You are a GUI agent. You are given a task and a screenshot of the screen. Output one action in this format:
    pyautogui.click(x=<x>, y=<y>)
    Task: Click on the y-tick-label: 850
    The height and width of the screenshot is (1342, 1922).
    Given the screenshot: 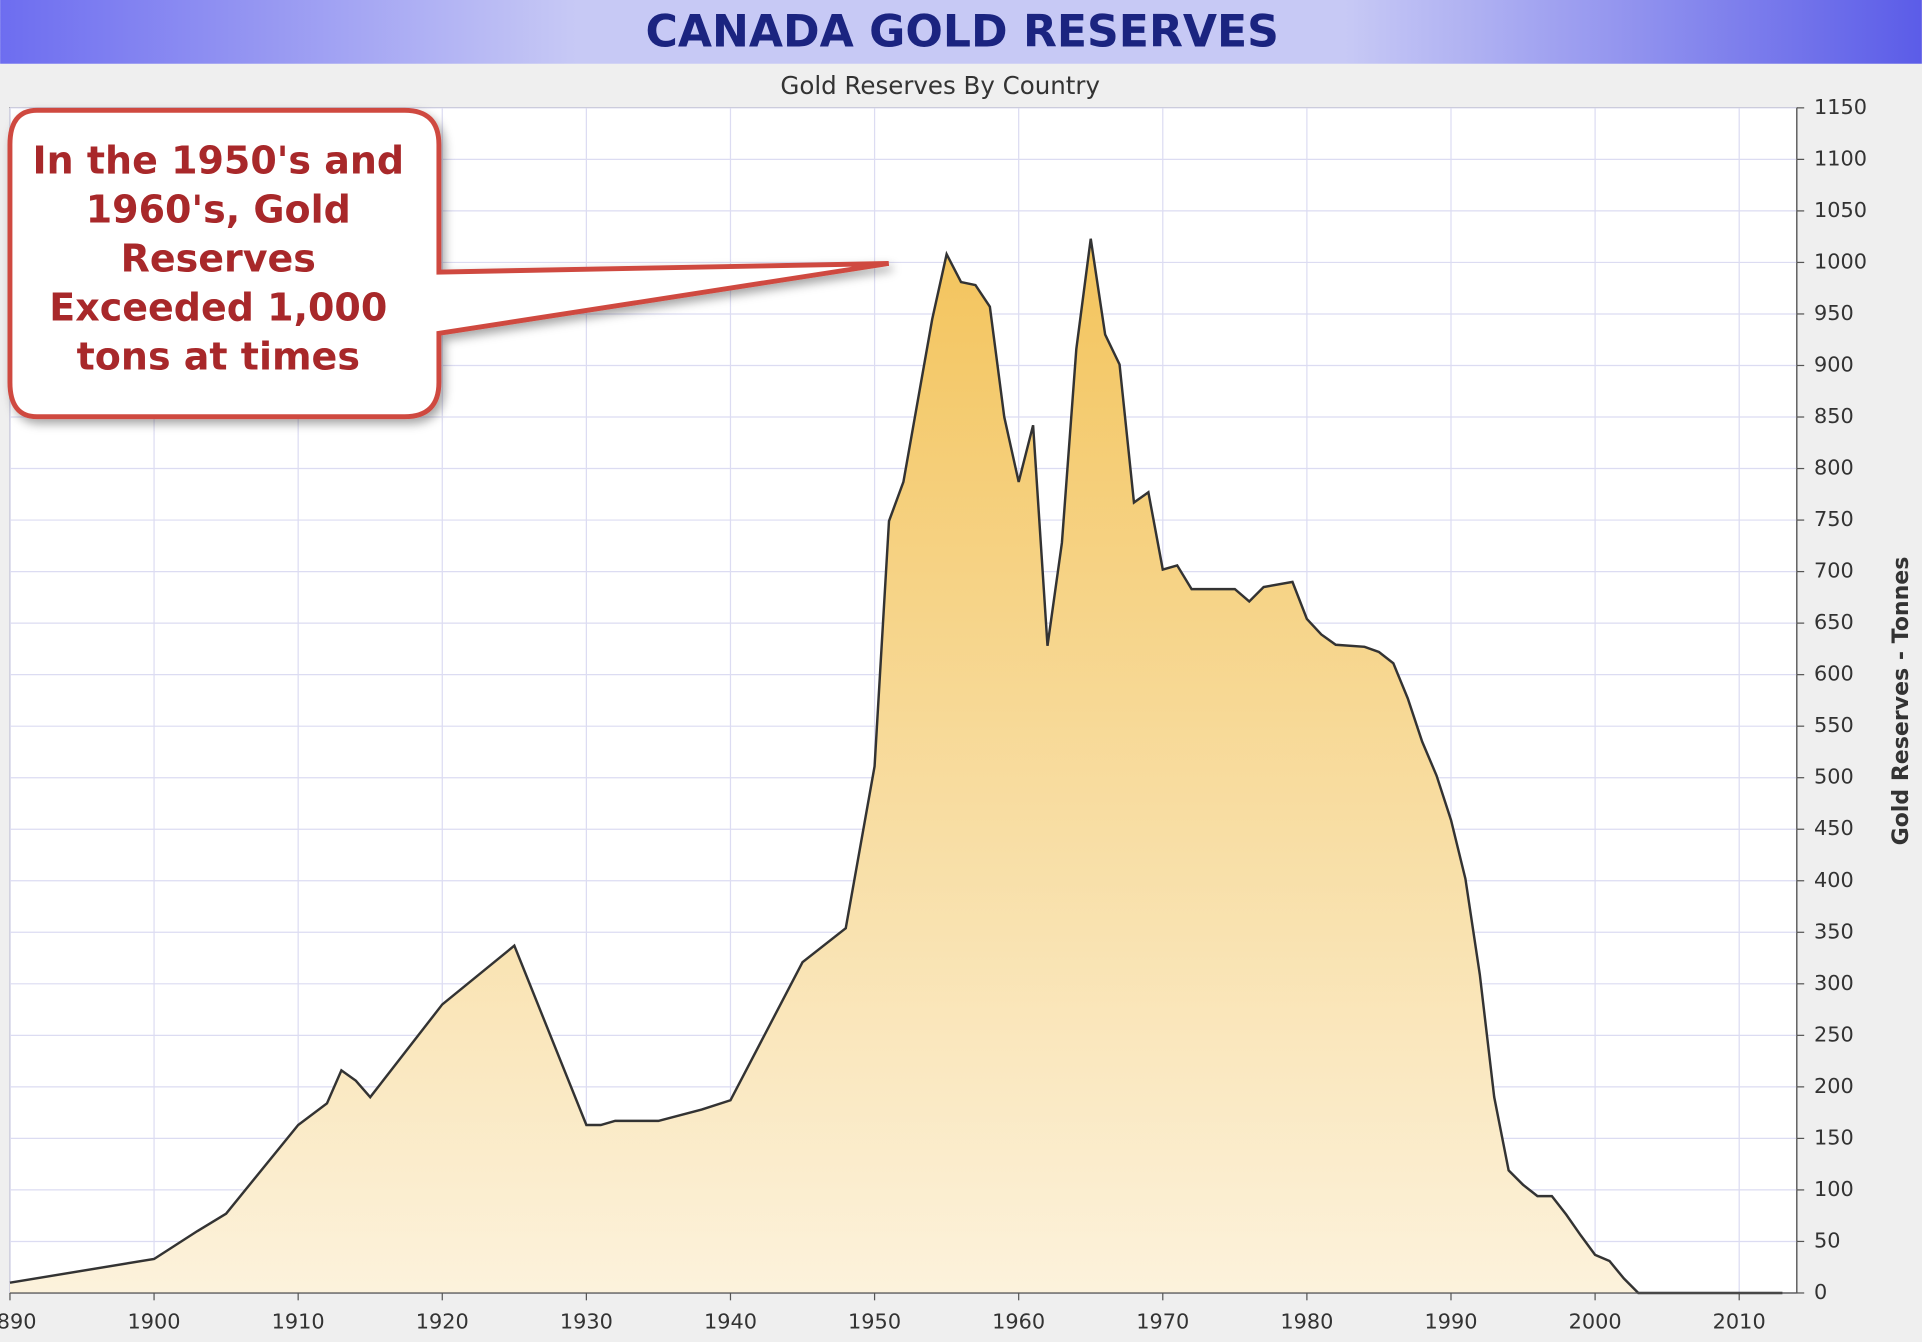 What is the action you would take?
    pyautogui.click(x=1834, y=416)
    